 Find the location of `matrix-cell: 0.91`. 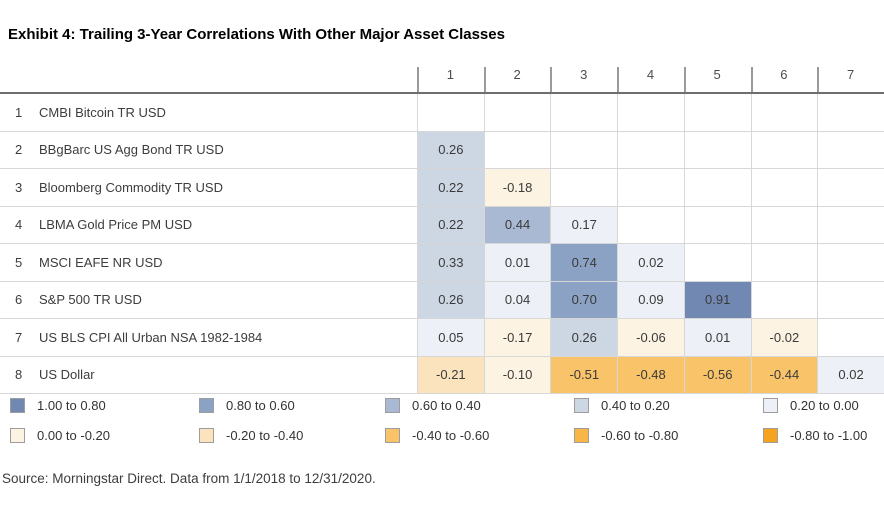

matrix-cell: 0.91 is located at coordinates (717, 299).